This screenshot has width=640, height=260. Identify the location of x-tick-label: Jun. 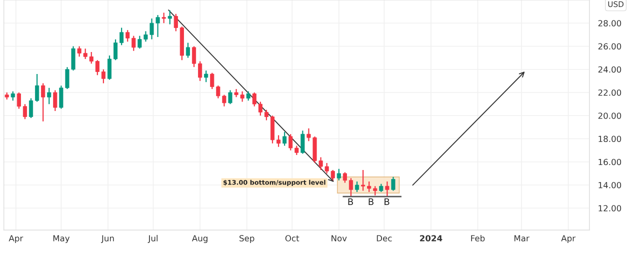
(107, 239).